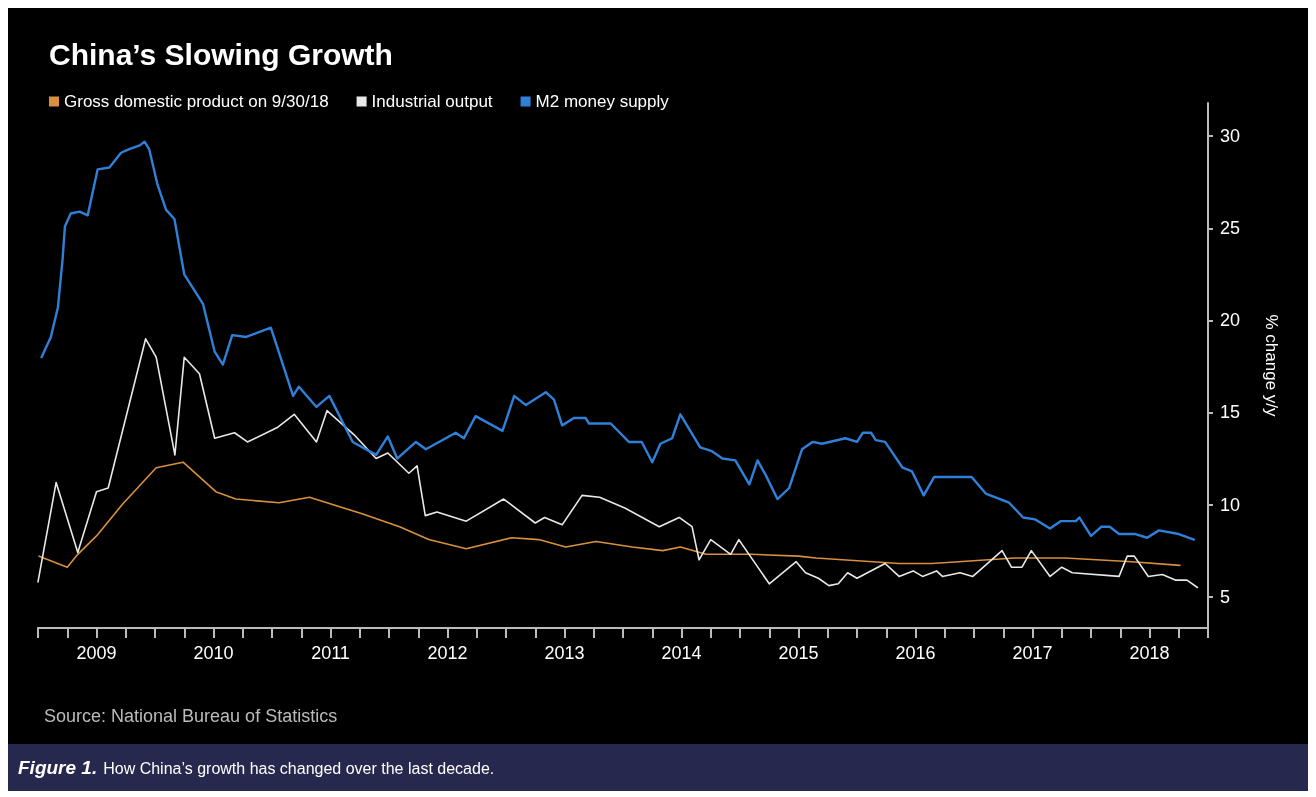 The height and width of the screenshot is (797, 1316). What do you see at coordinates (798, 653) in the screenshot?
I see `x-tick-label: 2015` at bounding box center [798, 653].